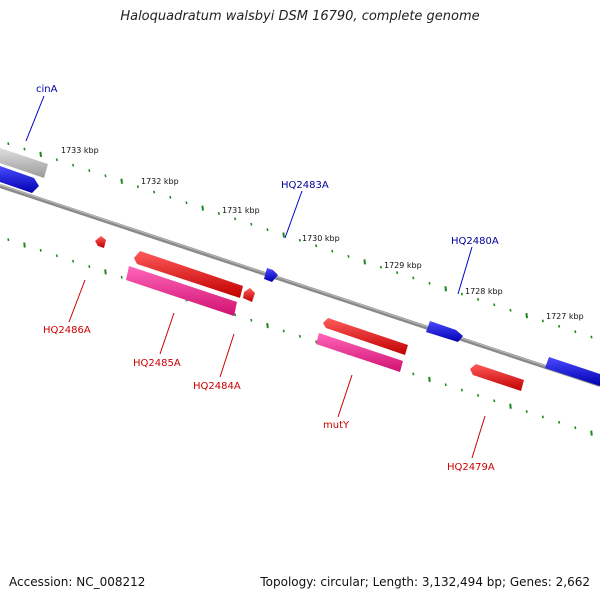 The width and height of the screenshot is (600, 600). Describe the element at coordinates (475, 241) in the screenshot. I see `gene-label-HQ2480A: HQ2480A` at that location.